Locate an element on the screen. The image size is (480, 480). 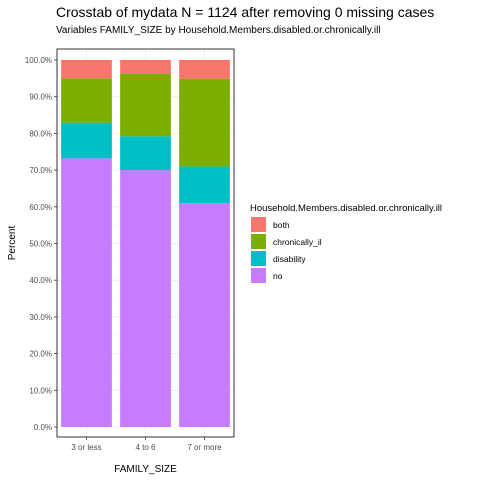
y-axis-title: Percent is located at coordinates (12, 243).